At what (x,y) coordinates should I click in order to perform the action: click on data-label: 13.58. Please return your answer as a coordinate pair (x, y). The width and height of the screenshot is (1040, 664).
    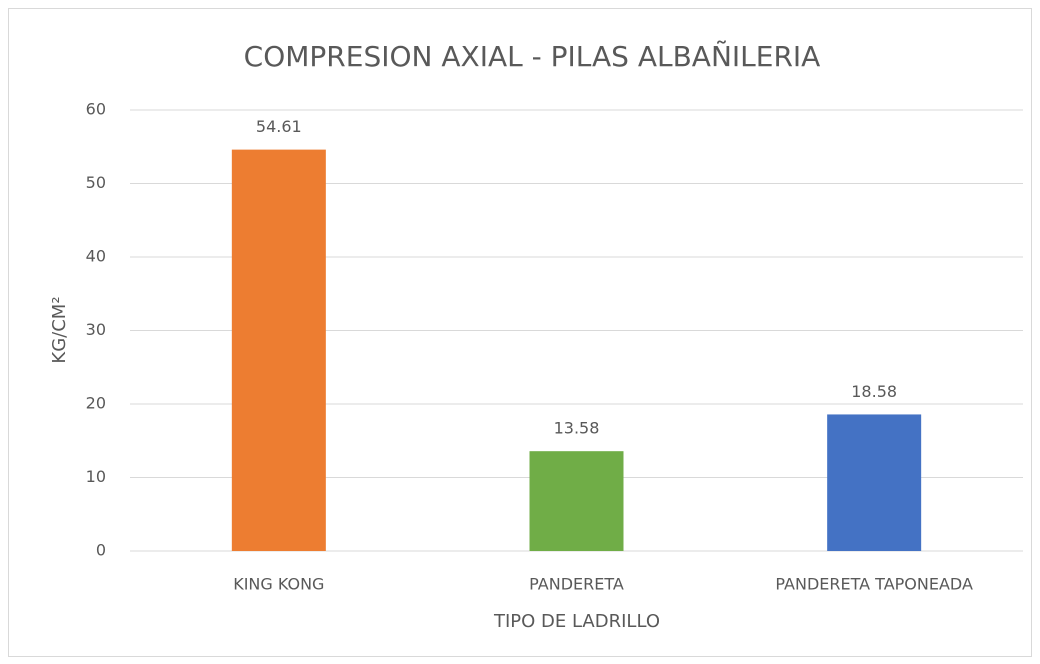
    Looking at the image, I should click on (577, 428).